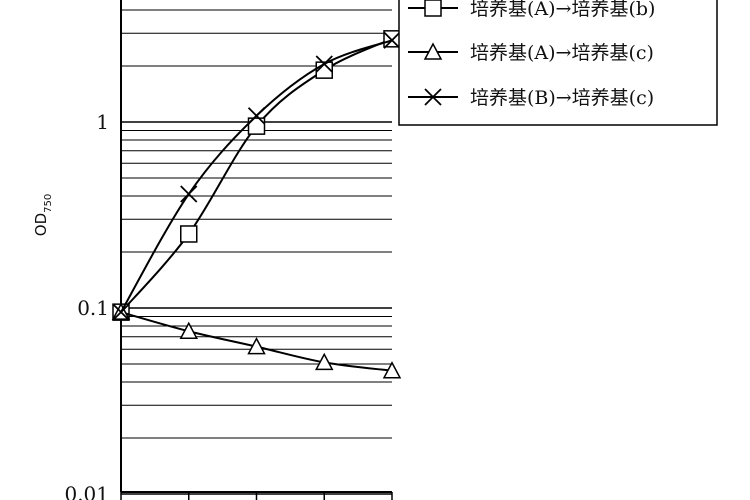  What do you see at coordinates (562, 10) in the screenshot?
I see `legend-label: 培养基(A)→培养基(b)` at bounding box center [562, 10].